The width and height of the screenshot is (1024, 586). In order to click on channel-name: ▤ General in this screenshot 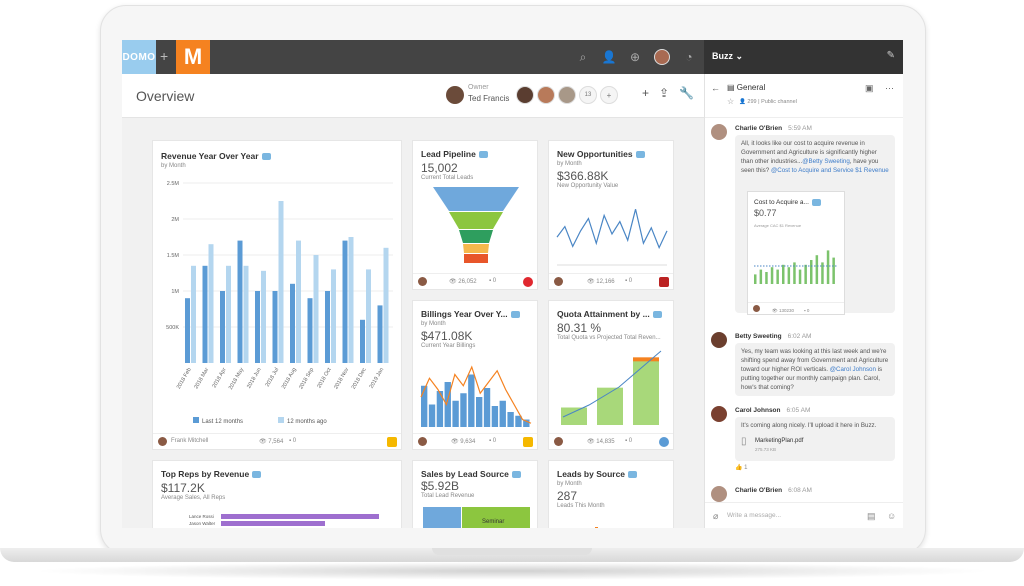, I will do `click(746, 87)`.